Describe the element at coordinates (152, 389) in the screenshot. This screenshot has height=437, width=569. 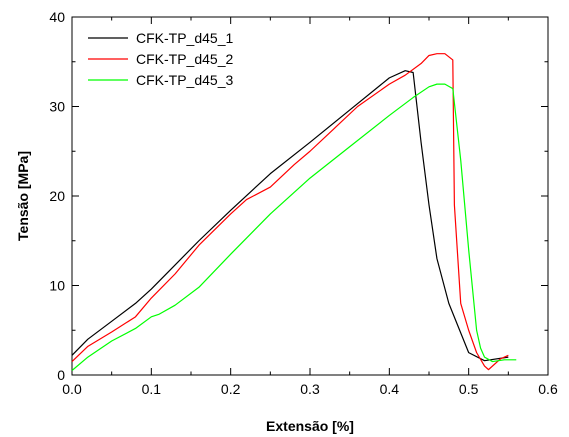
I see `x-tick-label: 0.1` at that location.